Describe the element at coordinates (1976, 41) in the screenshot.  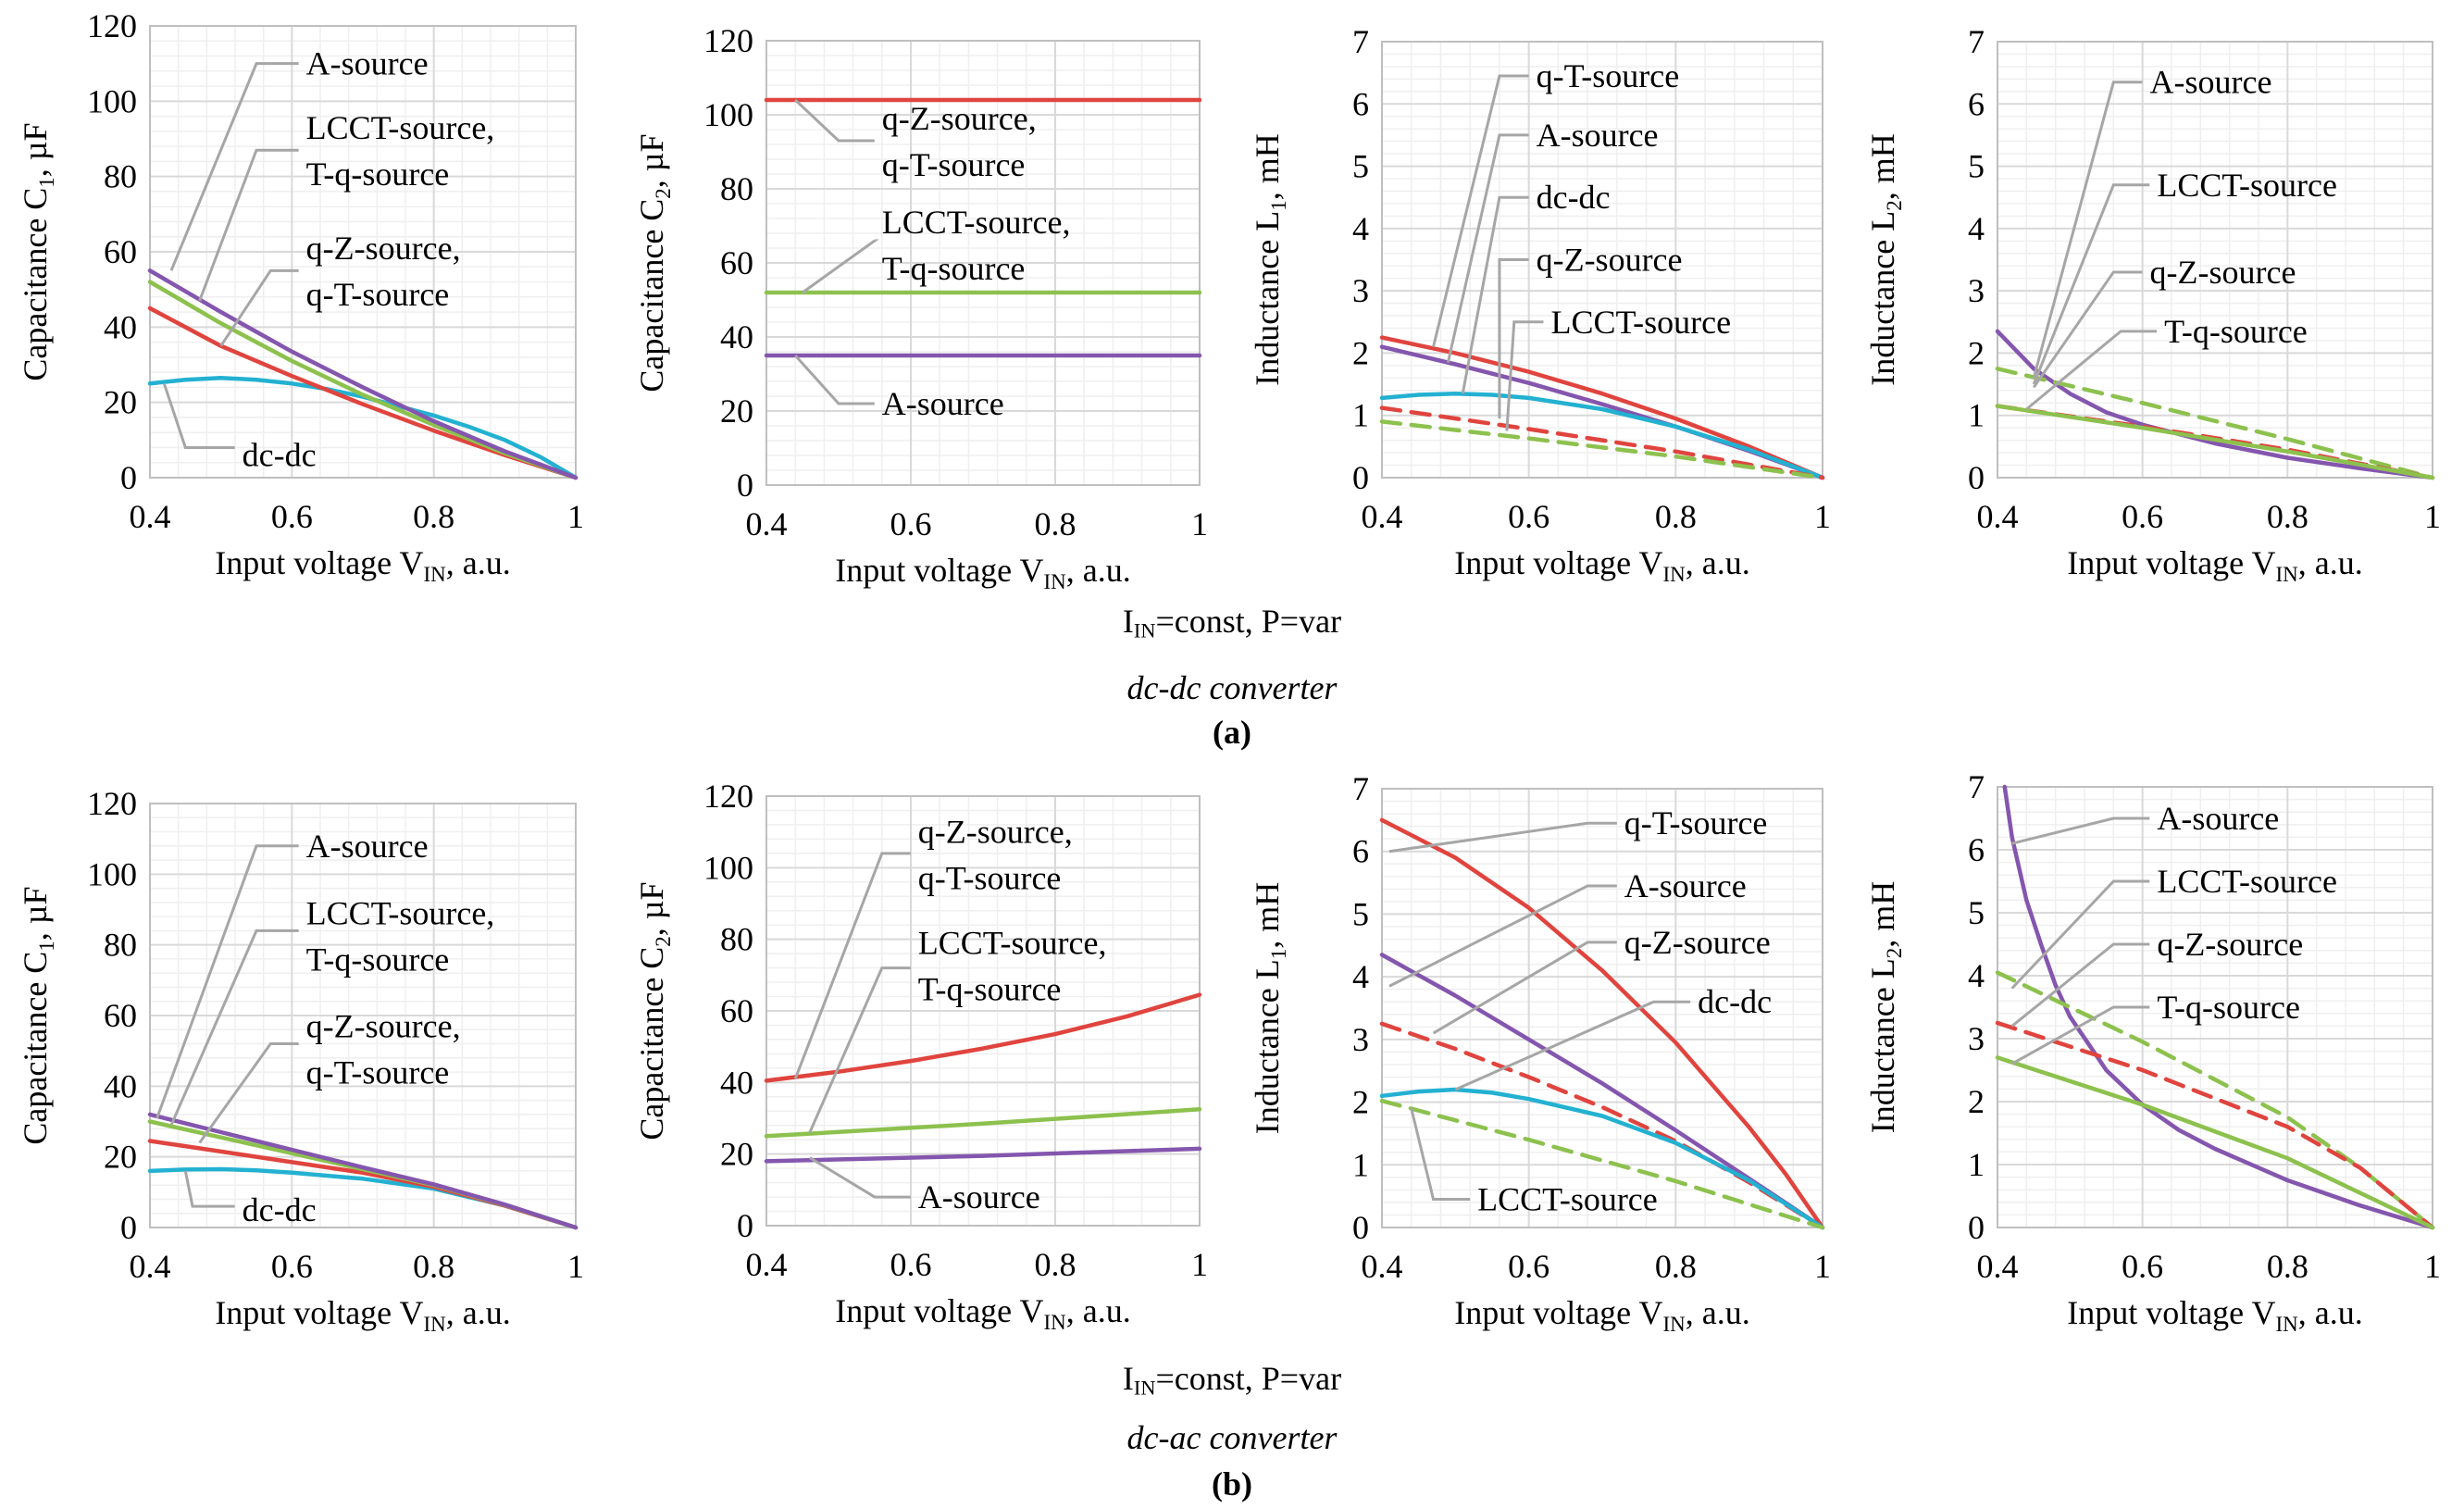
I see `y-tick-label: 7` at that location.